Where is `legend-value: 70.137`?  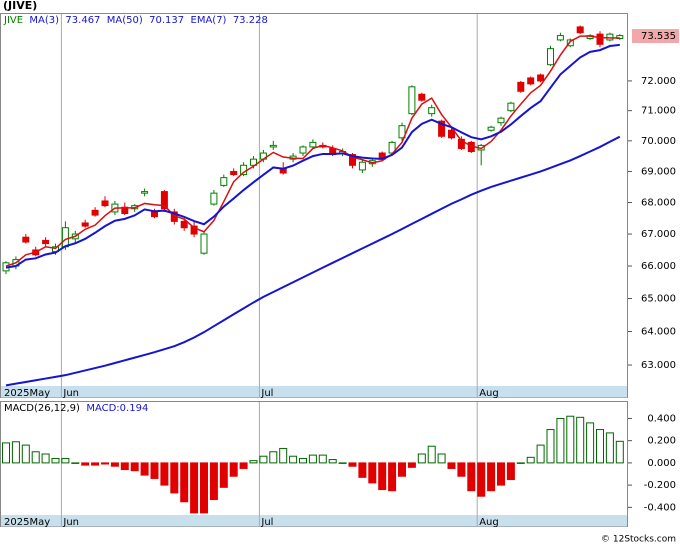
legend-value: 70.137 is located at coordinates (166, 20).